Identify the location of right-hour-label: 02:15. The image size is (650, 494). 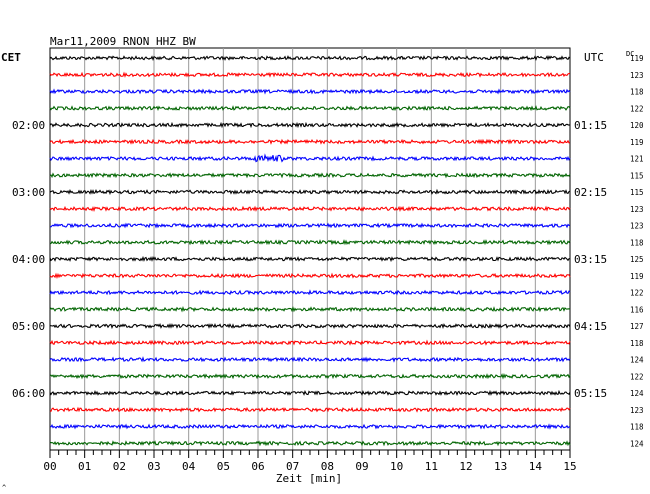
(590, 192).